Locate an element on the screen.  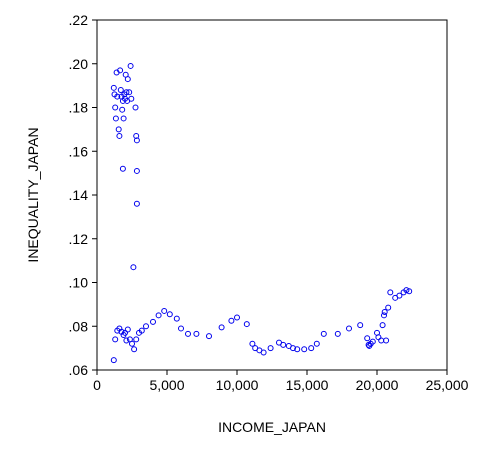
y-tick-label: .10 is located at coordinates (79, 283).